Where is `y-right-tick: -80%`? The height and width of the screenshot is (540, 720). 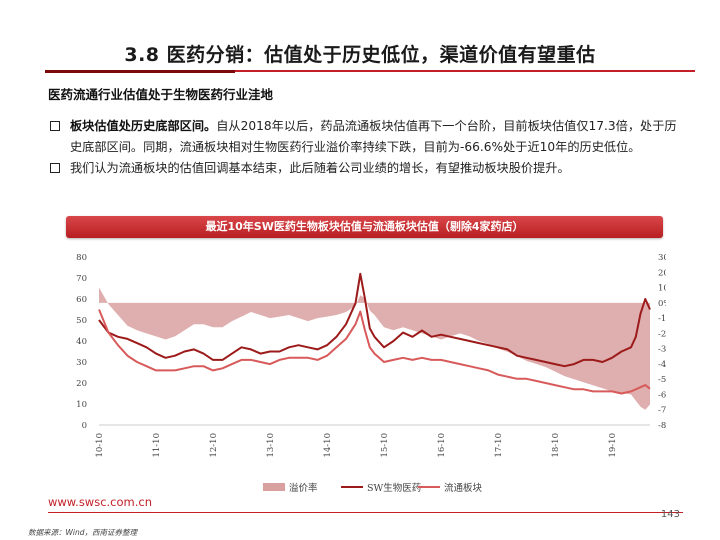 y-right-tick: -80% is located at coordinates (662, 426).